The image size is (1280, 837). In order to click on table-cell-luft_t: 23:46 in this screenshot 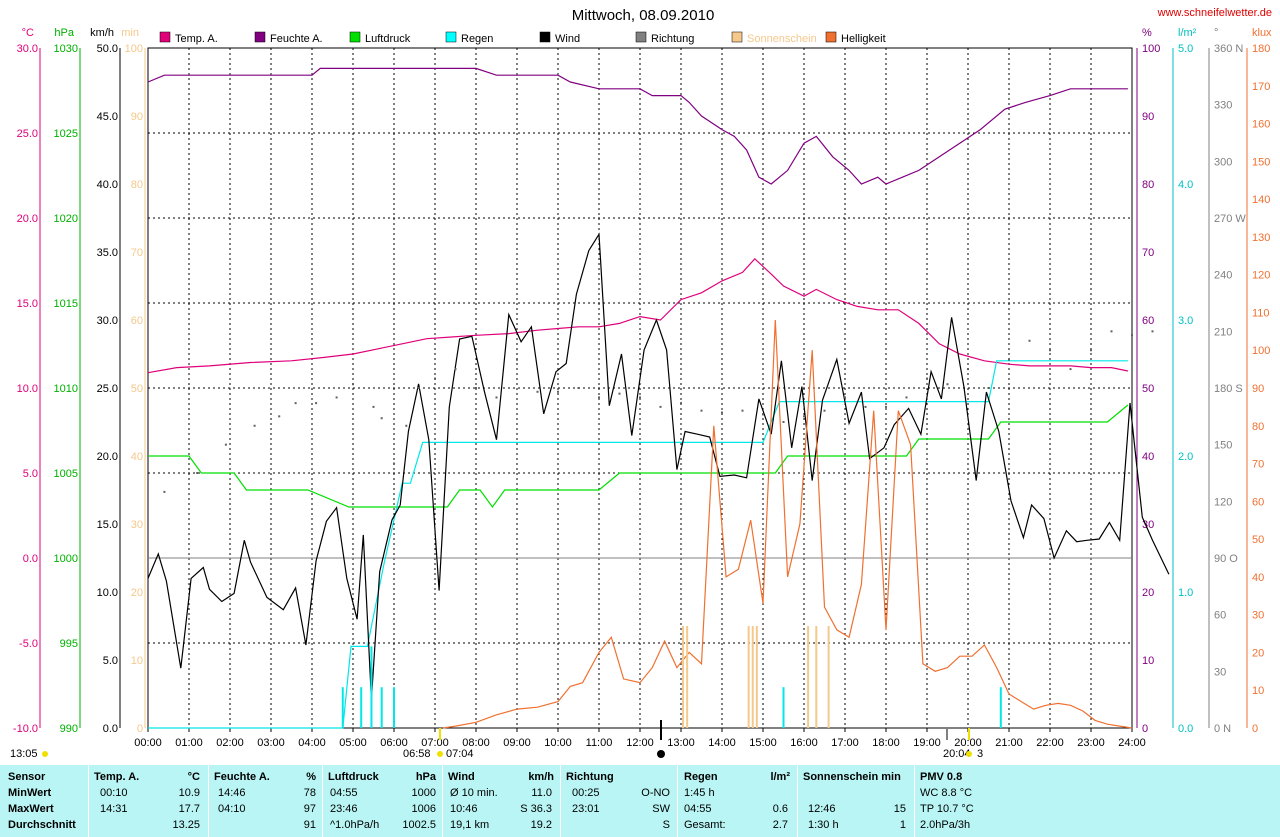, I will do `click(344, 809)`.